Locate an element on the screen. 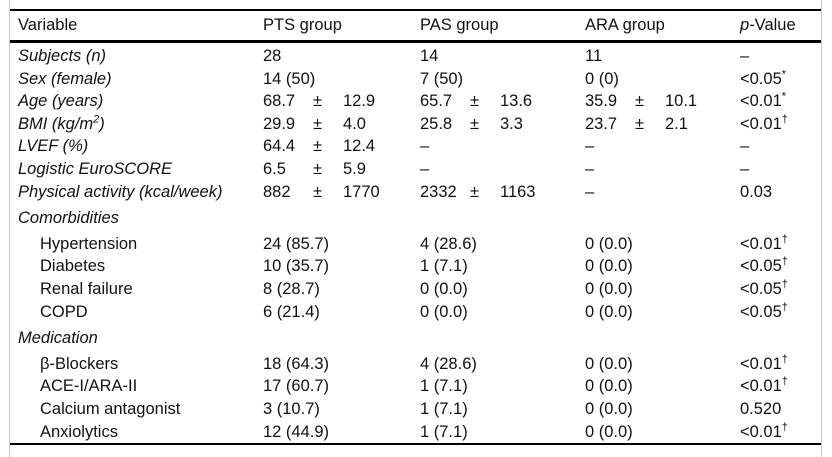  cell-value: 14 is located at coordinates (429, 56).